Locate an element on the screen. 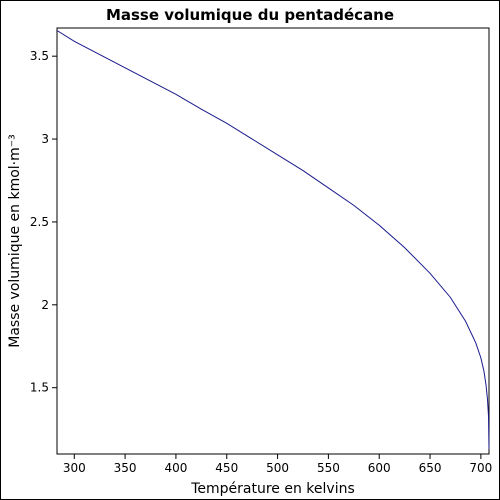 The image size is (500, 500). x-tick-label: 550 is located at coordinates (328, 468).